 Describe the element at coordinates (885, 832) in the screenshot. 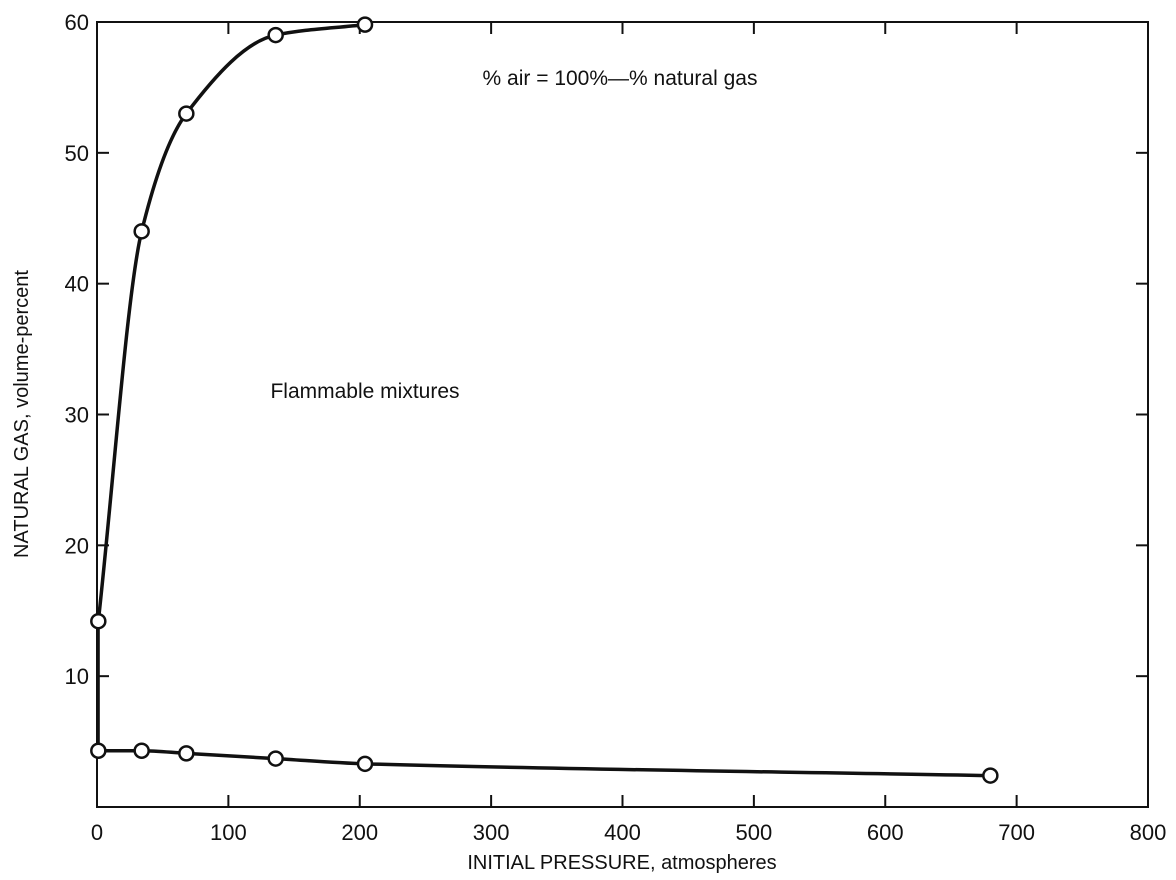

I see `x-tick-label: 600` at that location.